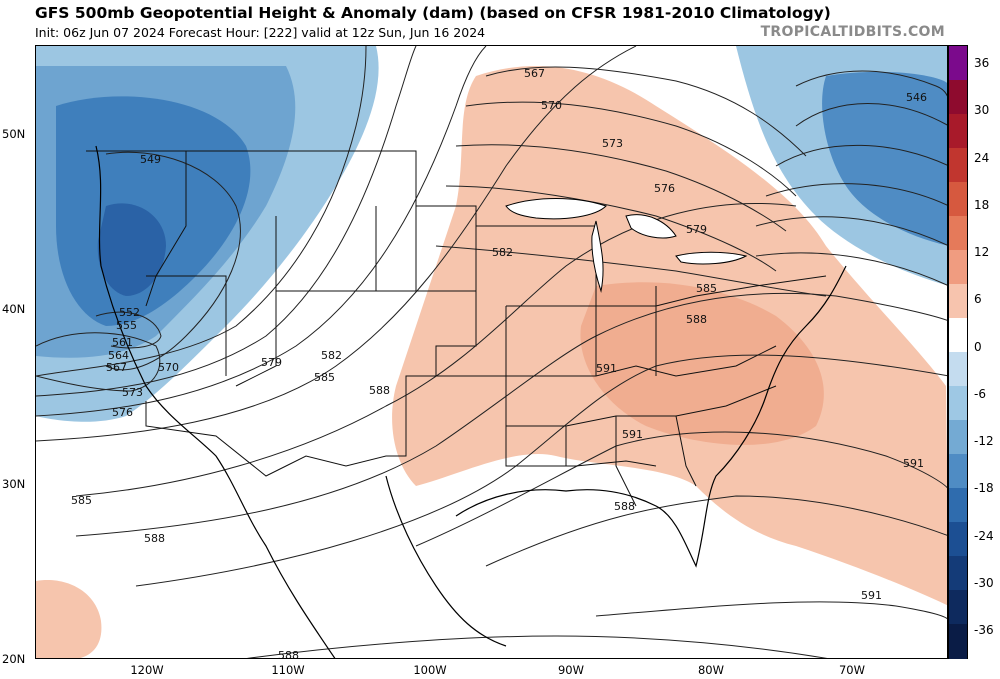  What do you see at coordinates (626, 245) in the screenshot?
I see `great-lakes` at bounding box center [626, 245].